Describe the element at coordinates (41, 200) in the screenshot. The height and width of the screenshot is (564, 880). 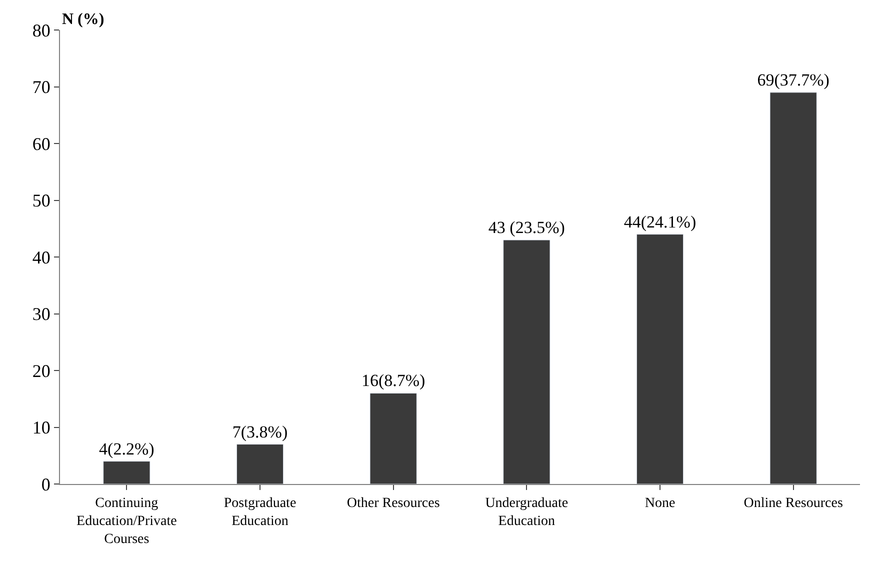
I see `y-tick-label: 50` at that location.